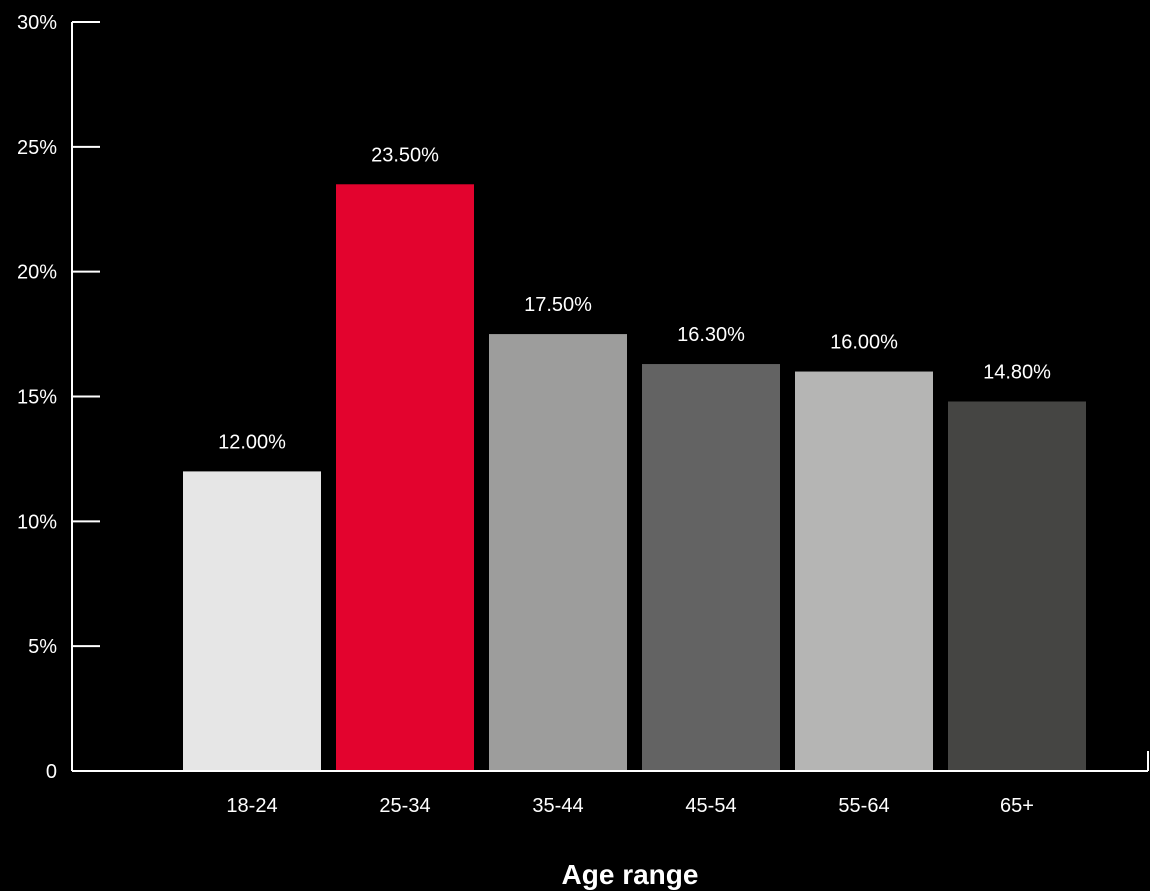 The image size is (1150, 891). What do you see at coordinates (710, 806) in the screenshot?
I see `x-tick-label: 45-54` at bounding box center [710, 806].